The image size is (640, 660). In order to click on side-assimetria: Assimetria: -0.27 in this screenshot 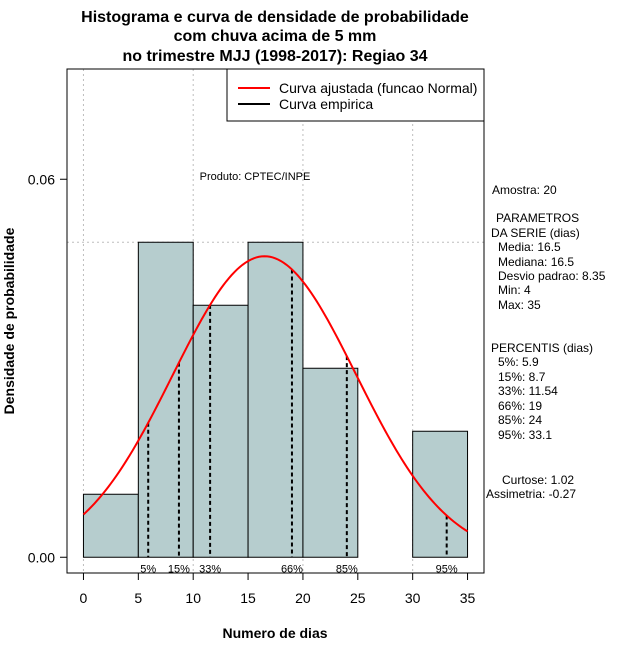, I will do `click(531, 494)`.